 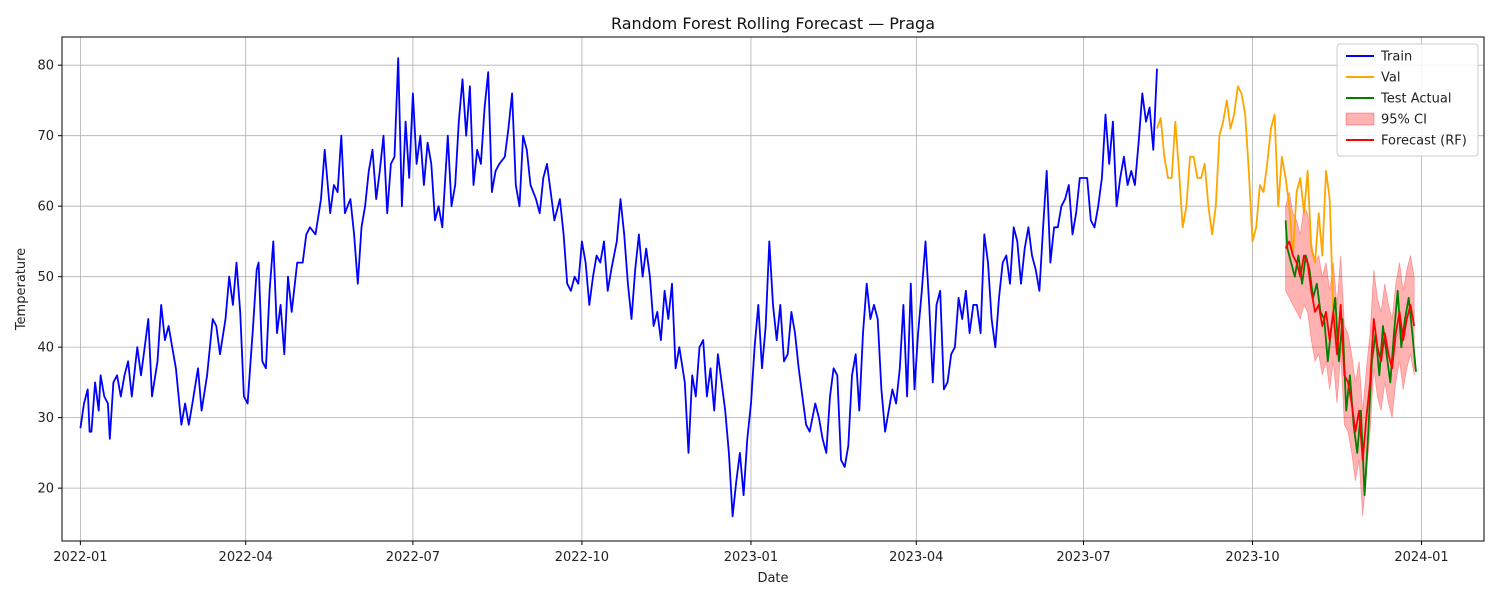 What do you see at coordinates (1424, 141) in the screenshot?
I see `legend-label-forecast-rf: Forecast (RF)` at bounding box center [1424, 141].